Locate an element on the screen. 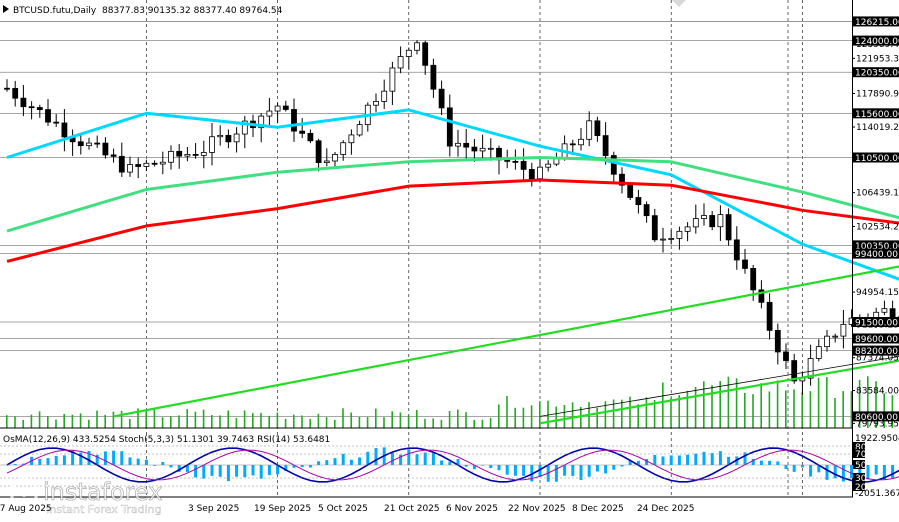 The image size is (899, 522). watermark-tagline: Instant Forex Trading is located at coordinates (104, 509).